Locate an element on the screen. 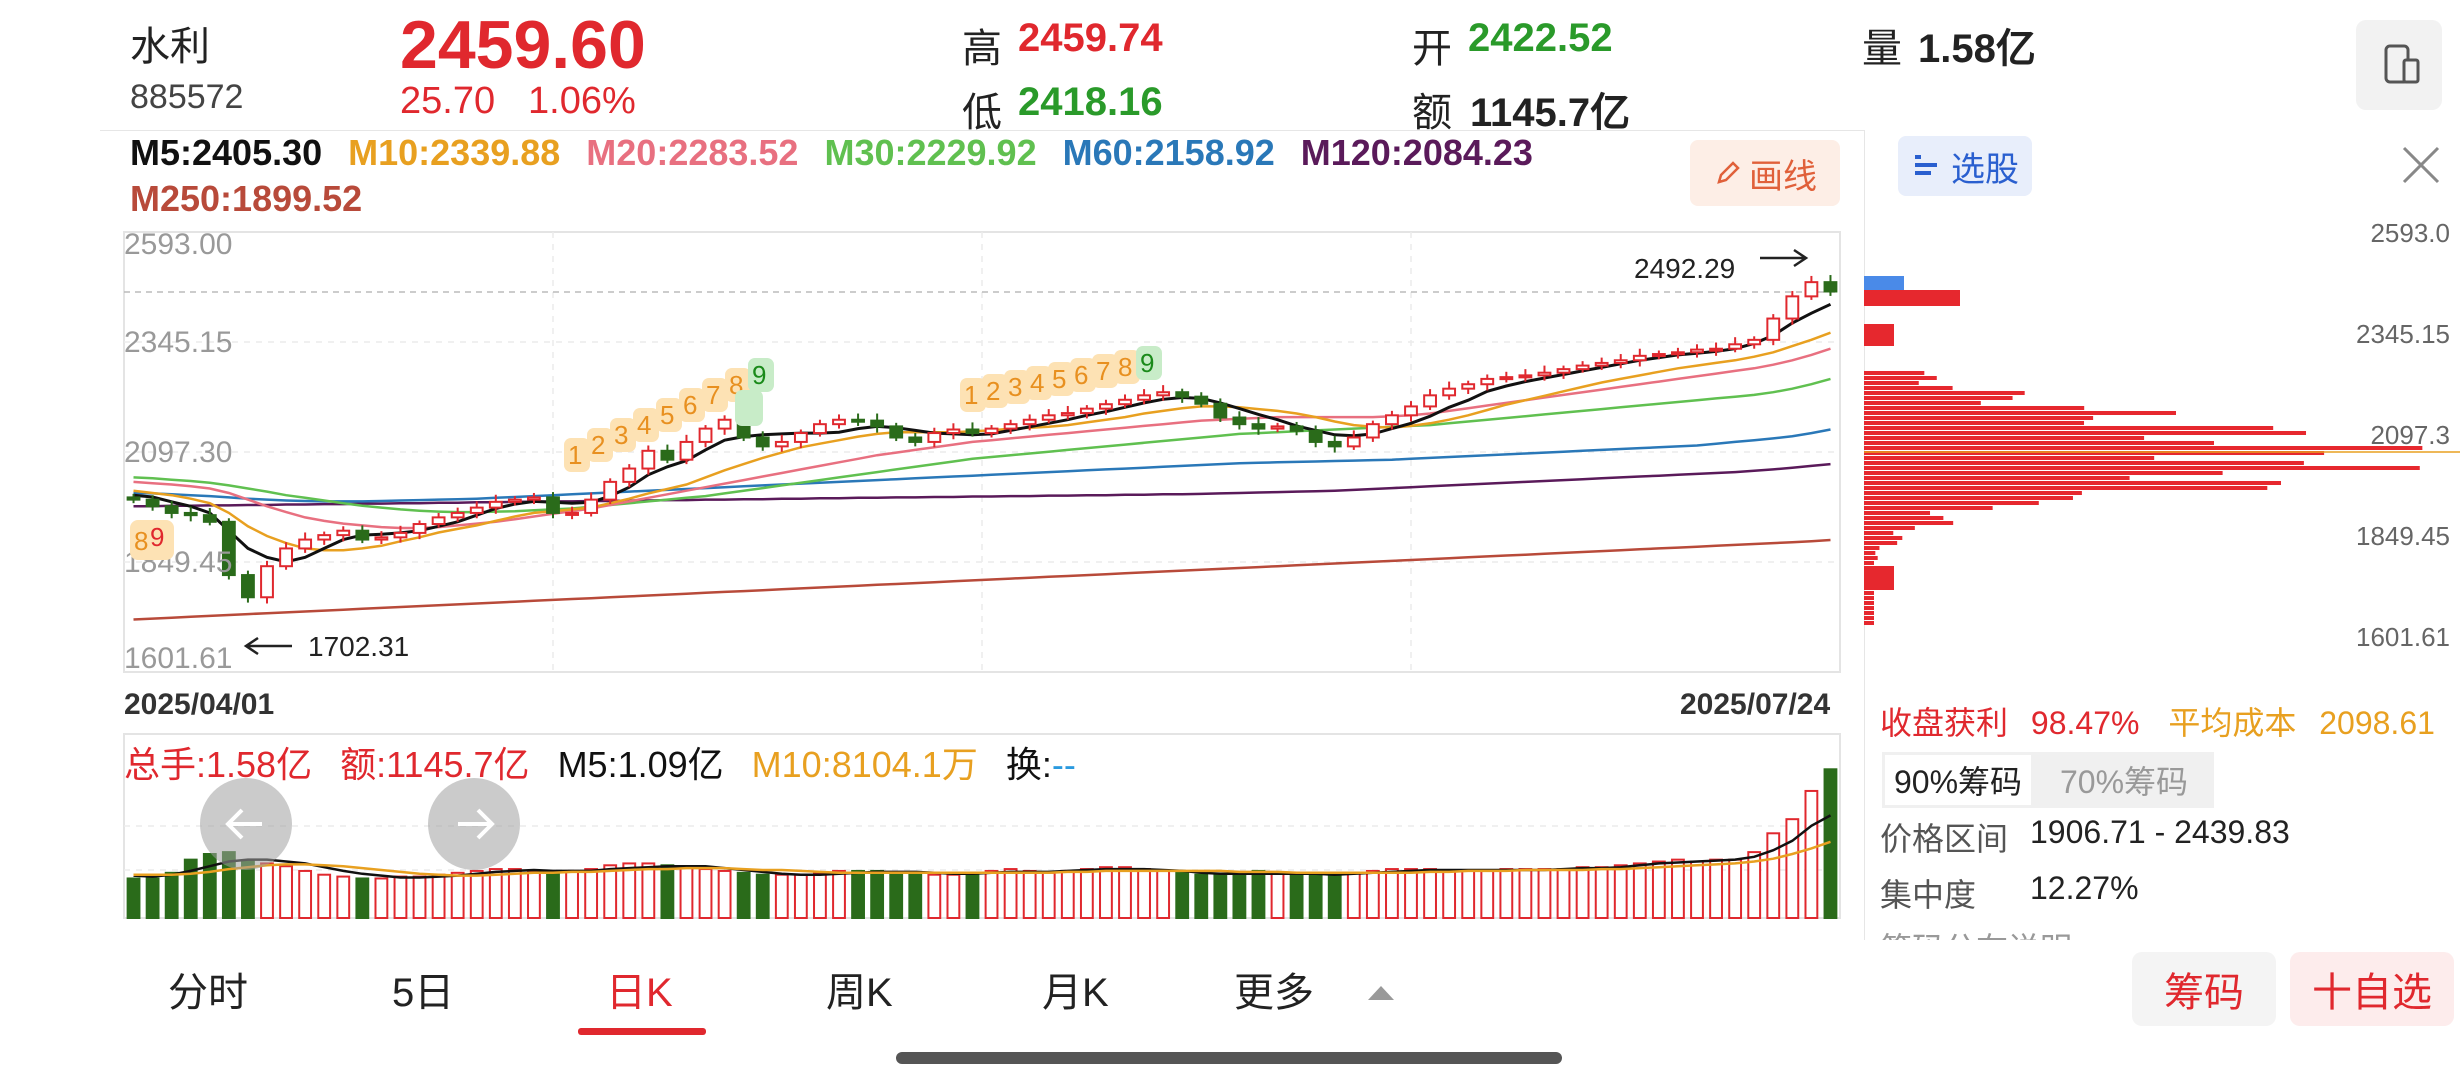 This screenshot has width=2460, height=1080. ma120-label: M120:2084.23 is located at coordinates (1416, 152).